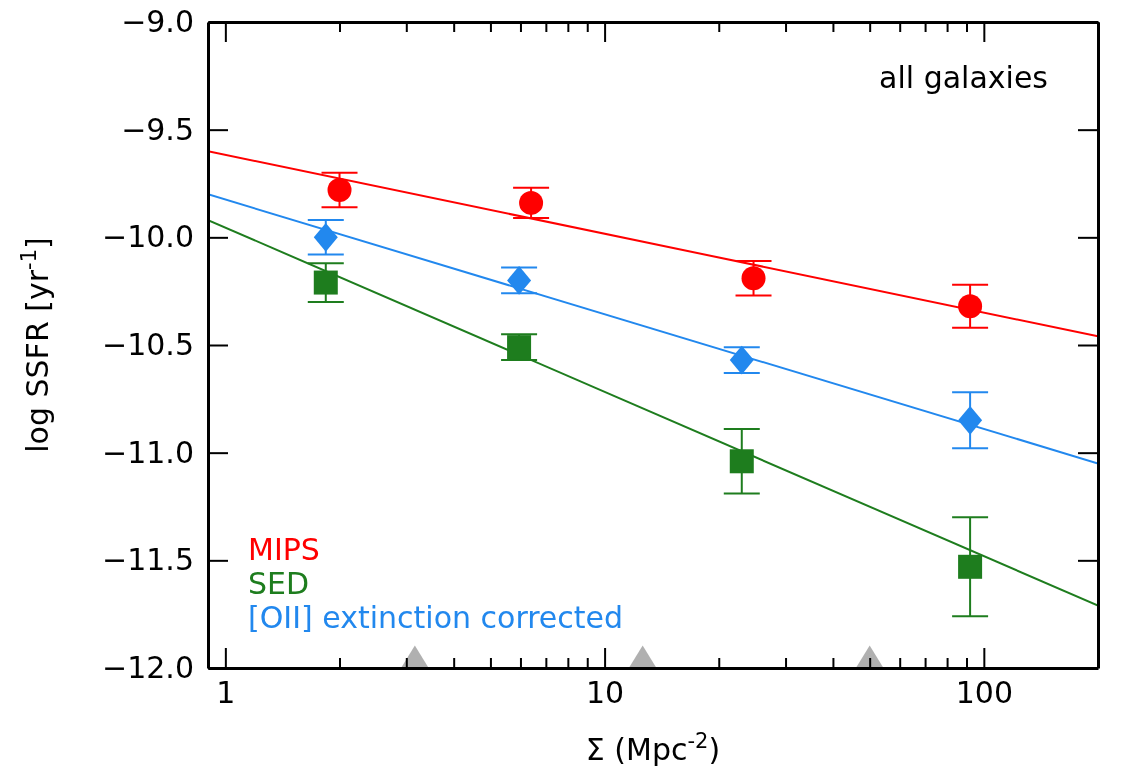 The image size is (1128, 780). I want to click on y-tick-label: −10.5, so click(148, 345).